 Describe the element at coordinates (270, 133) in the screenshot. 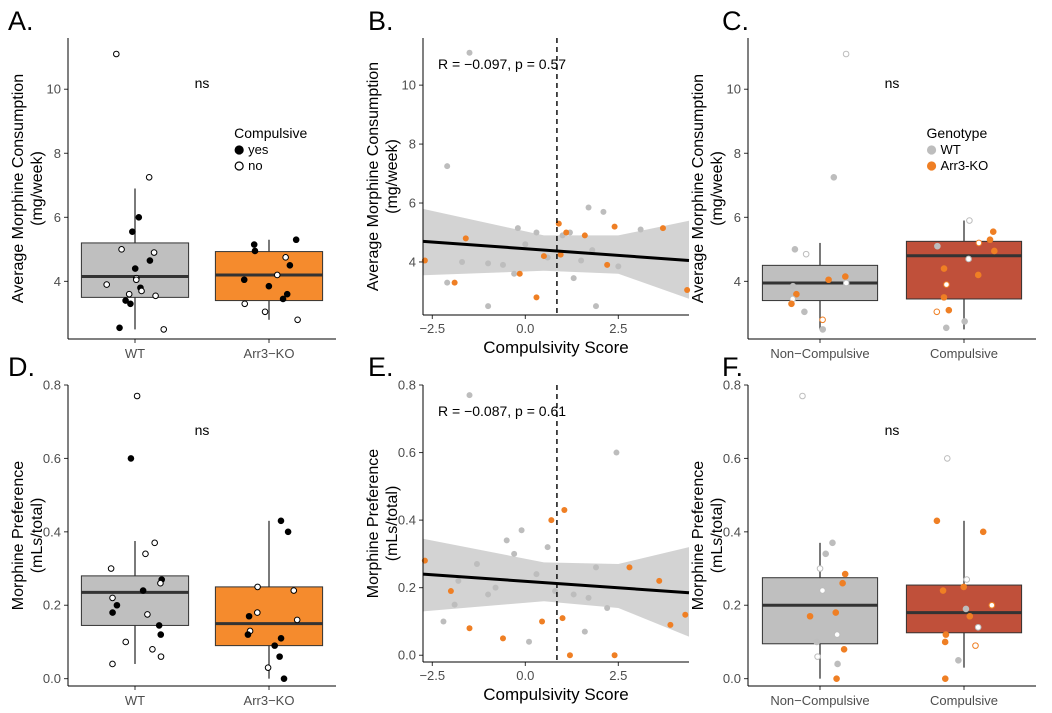

I see `legend-title: Compulsive` at that location.